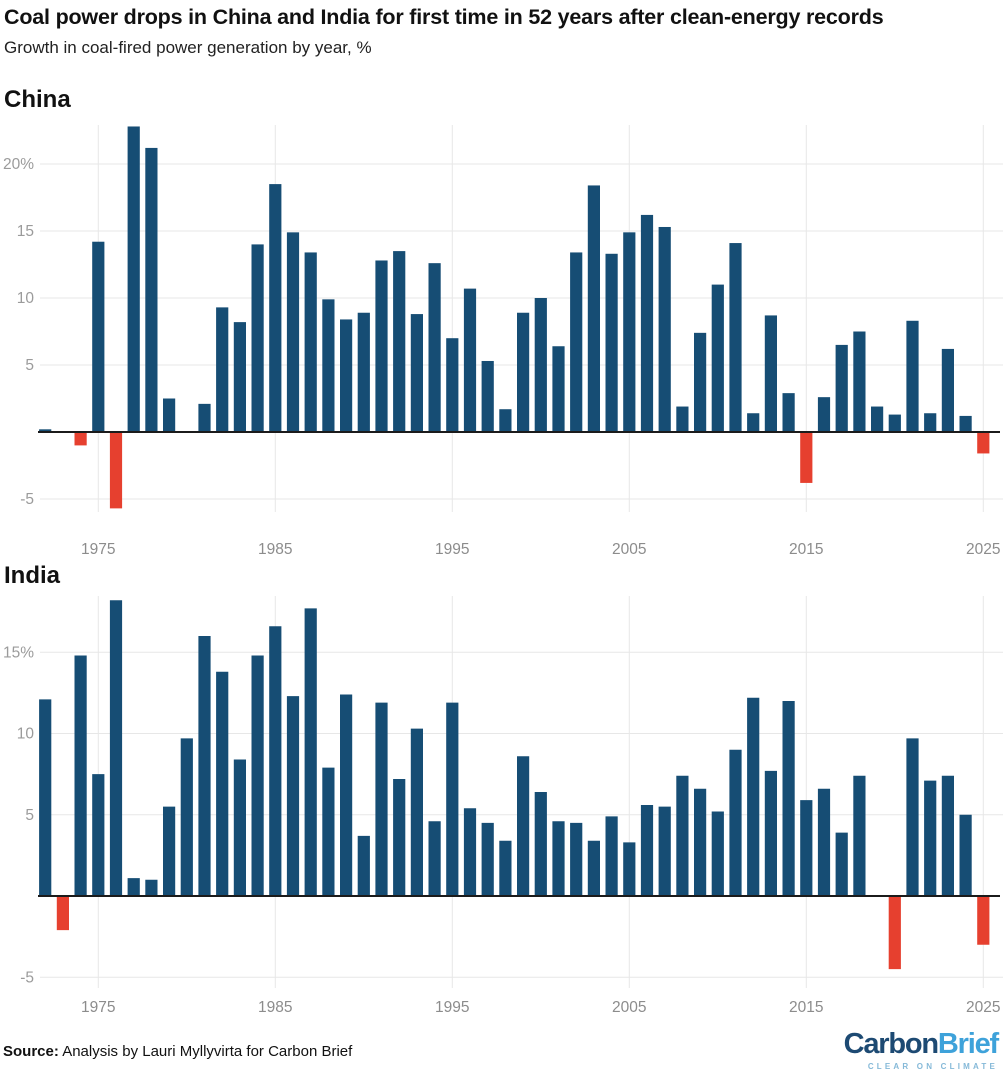 This screenshot has width=1003, height=1080. I want to click on carbonbrief-logo: CarbonBrief CLEAR ON CLIMATE, so click(921, 1049).